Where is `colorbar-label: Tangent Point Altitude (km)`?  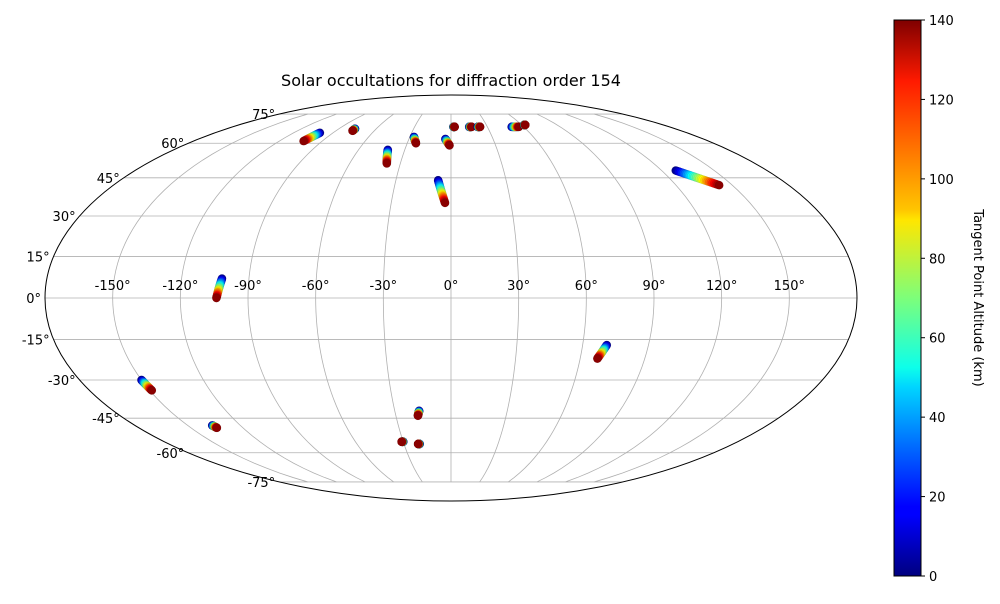
colorbar-label: Tangent Point Altitude (km) is located at coordinates (977, 297).